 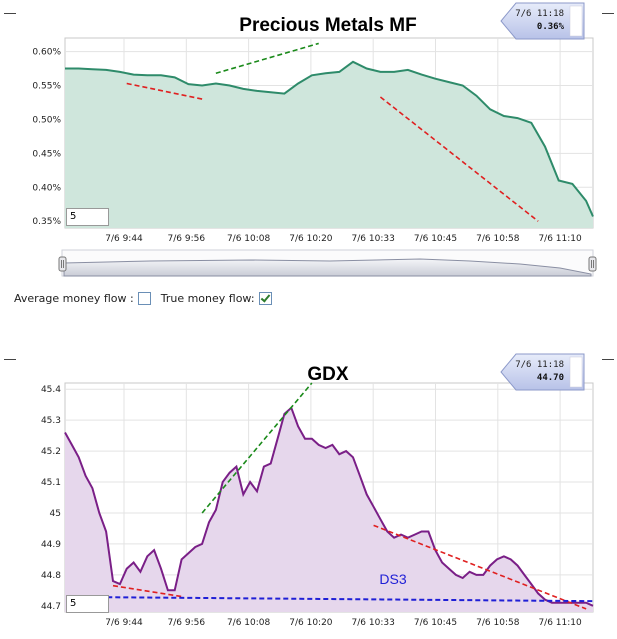 I want to click on collapse-icon-gdx-right, so click(x=608, y=359).